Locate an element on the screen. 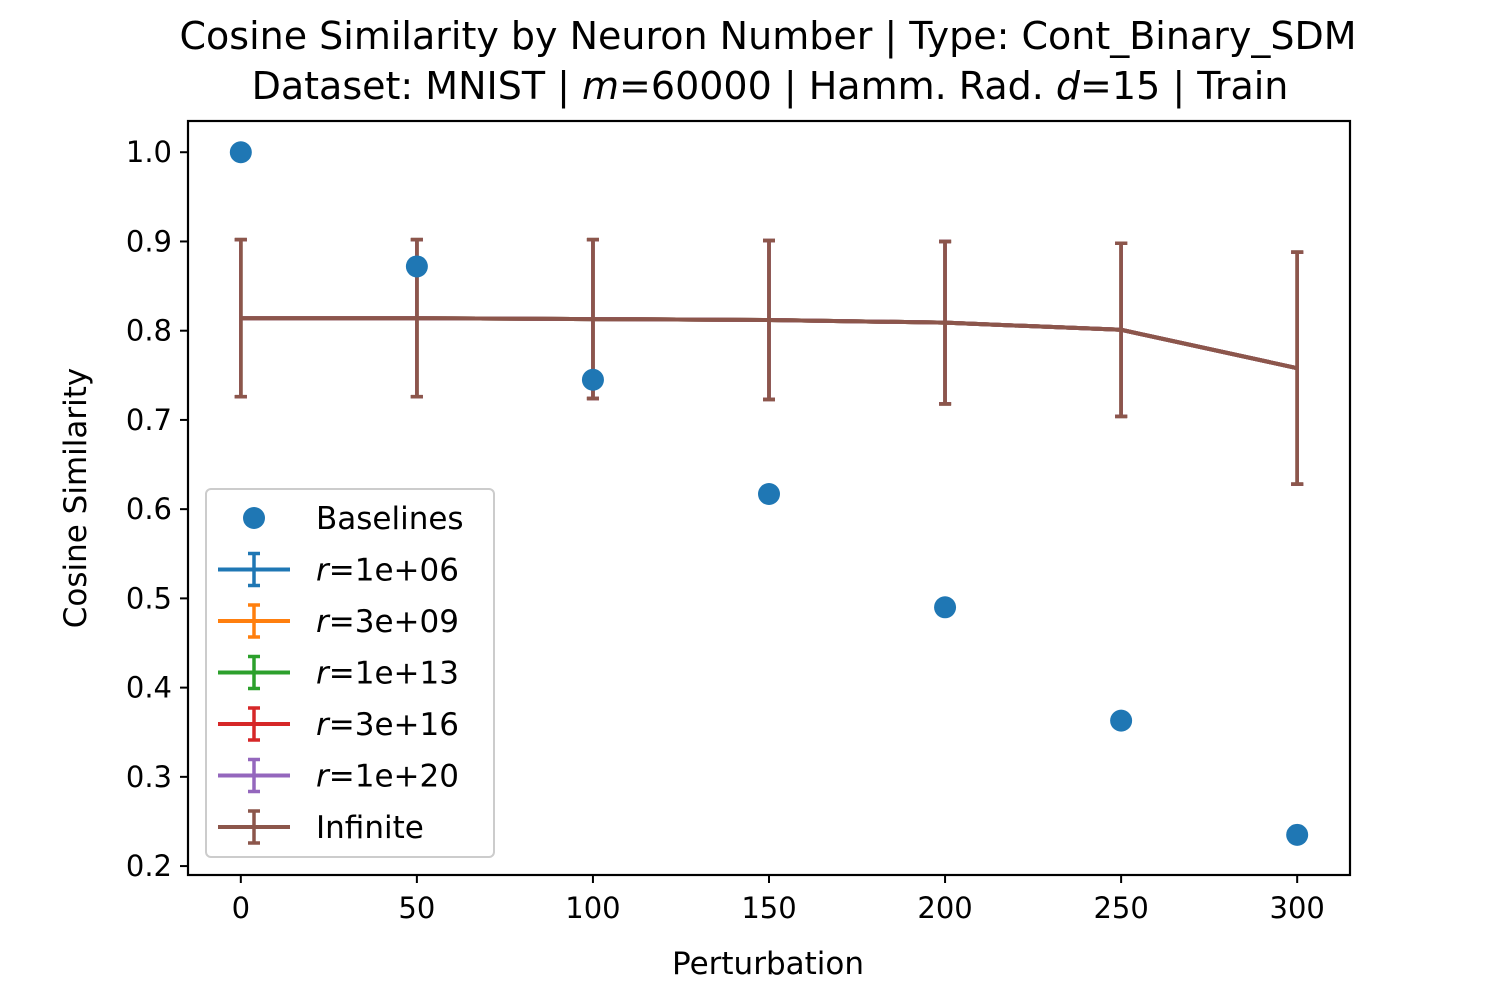 The image size is (1500, 1000). y-tick-label: 0.3 is located at coordinates (149, 777).